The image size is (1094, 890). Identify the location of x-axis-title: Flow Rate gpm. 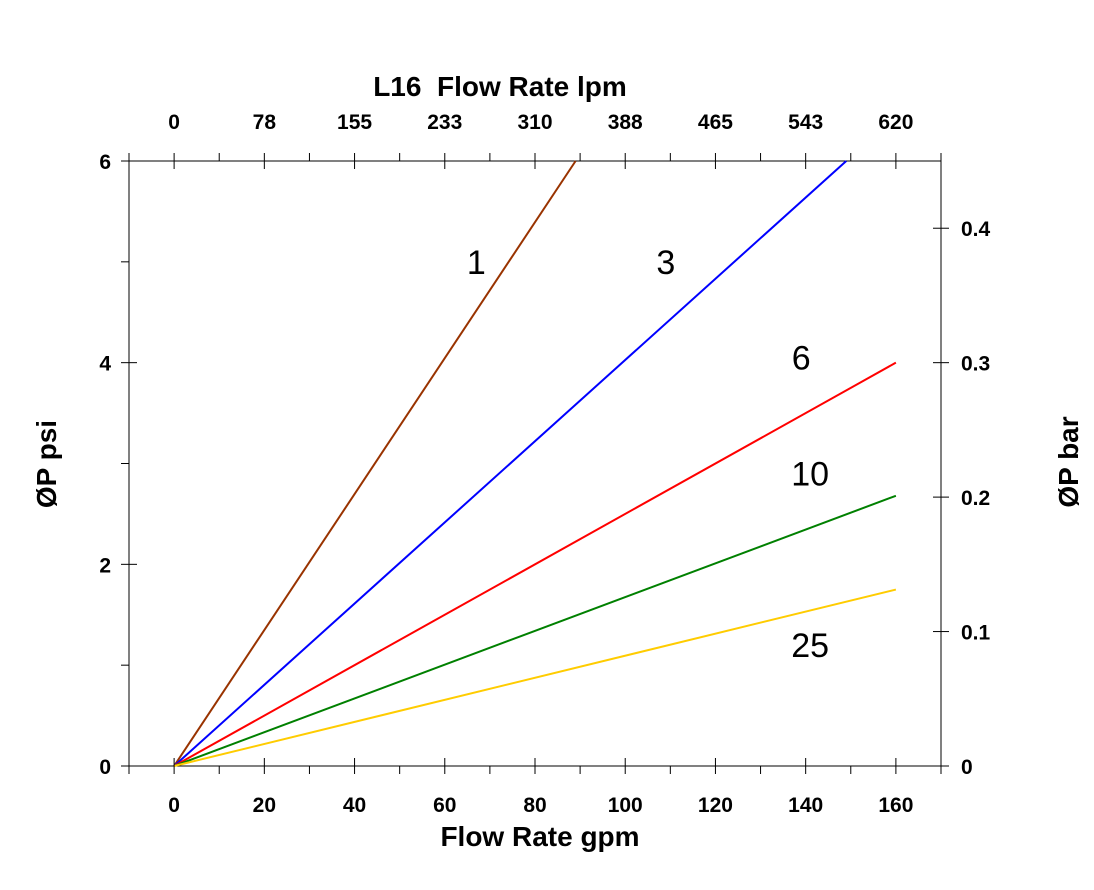
(539, 836).